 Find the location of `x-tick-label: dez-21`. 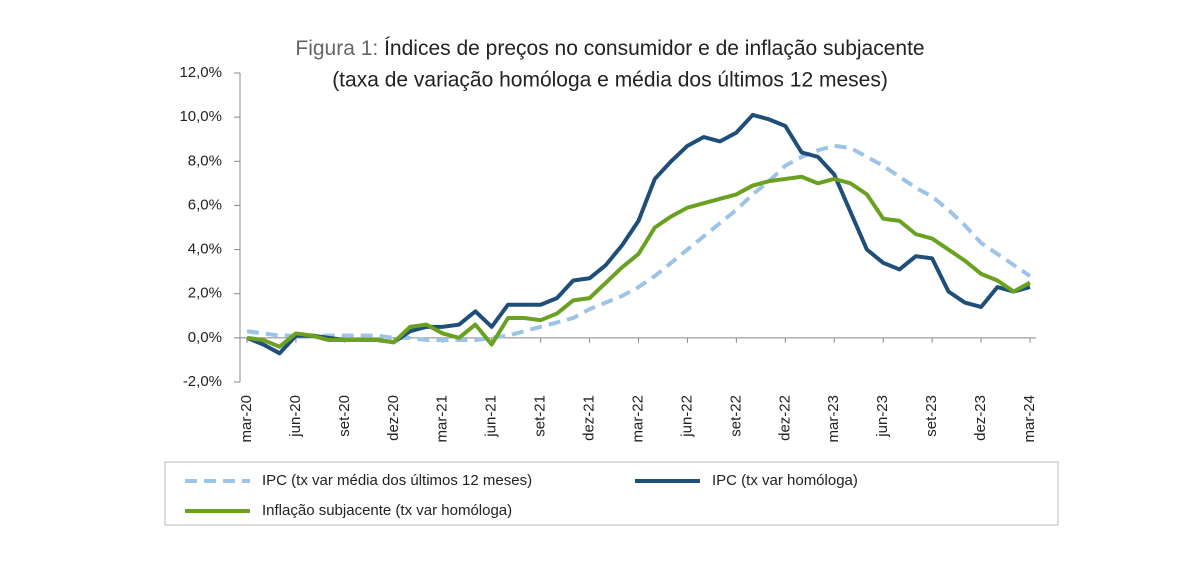

x-tick-label: dez-21 is located at coordinates (589, 418).